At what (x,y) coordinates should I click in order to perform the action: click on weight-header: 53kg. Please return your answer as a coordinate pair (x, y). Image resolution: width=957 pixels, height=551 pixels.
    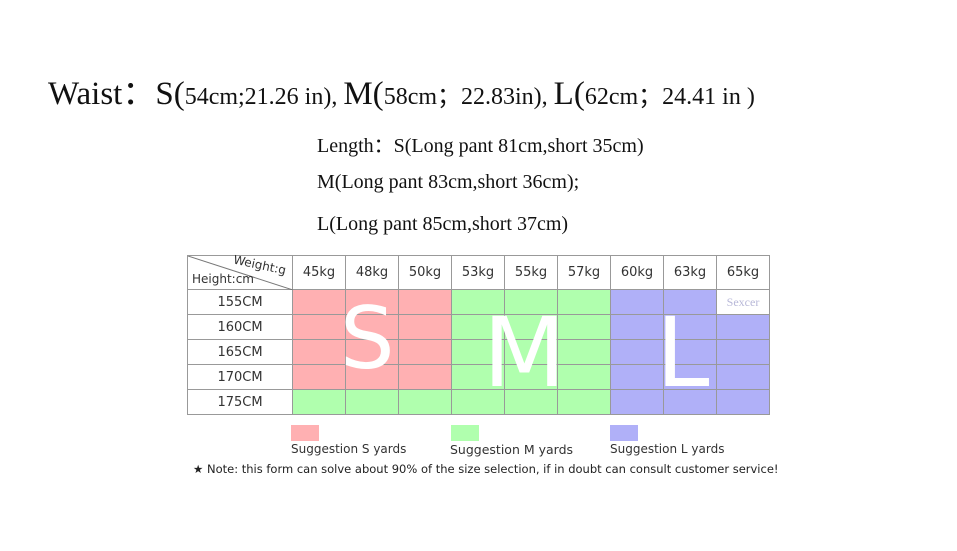
    Looking at the image, I should click on (478, 272).